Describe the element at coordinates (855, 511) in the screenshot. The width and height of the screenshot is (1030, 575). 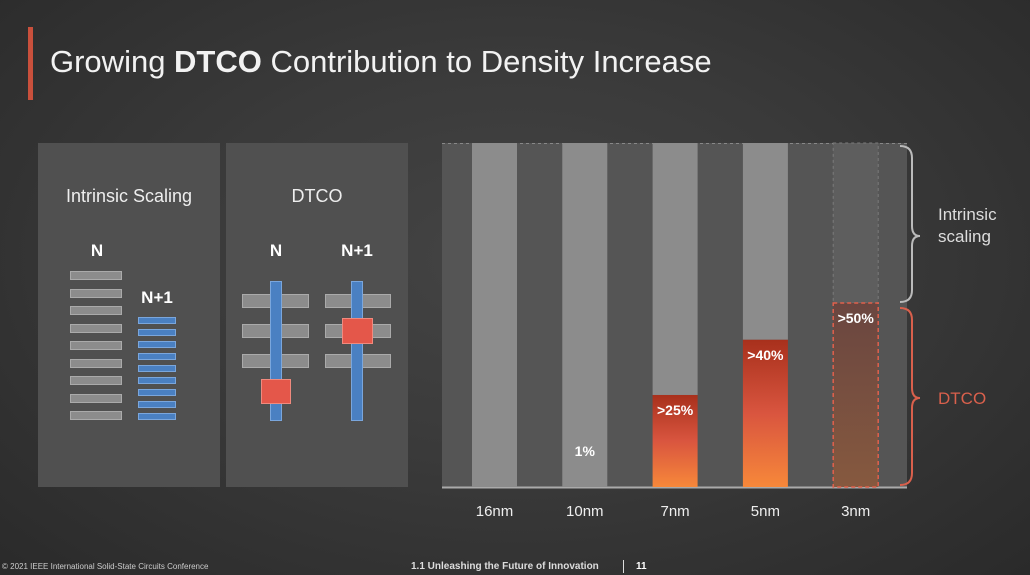
I see `x-tick-label: 3nm` at that location.